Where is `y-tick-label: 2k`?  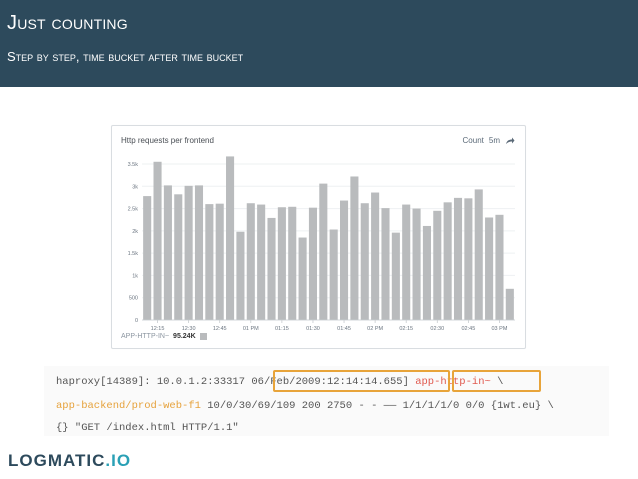 y-tick-label: 2k is located at coordinates (135, 232).